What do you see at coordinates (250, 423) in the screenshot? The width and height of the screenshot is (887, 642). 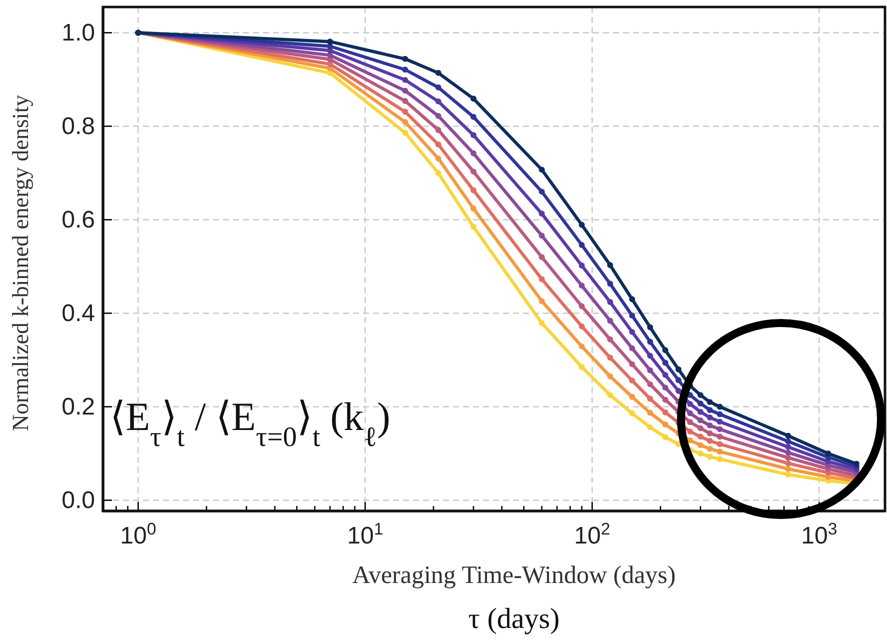 I see `text: ⟨E$_{τ}$⟩$_{t}$ / ⟨E$_{τ=0}$⟩$_{t}$ (k$_{ℓ}$)` at bounding box center [250, 423].